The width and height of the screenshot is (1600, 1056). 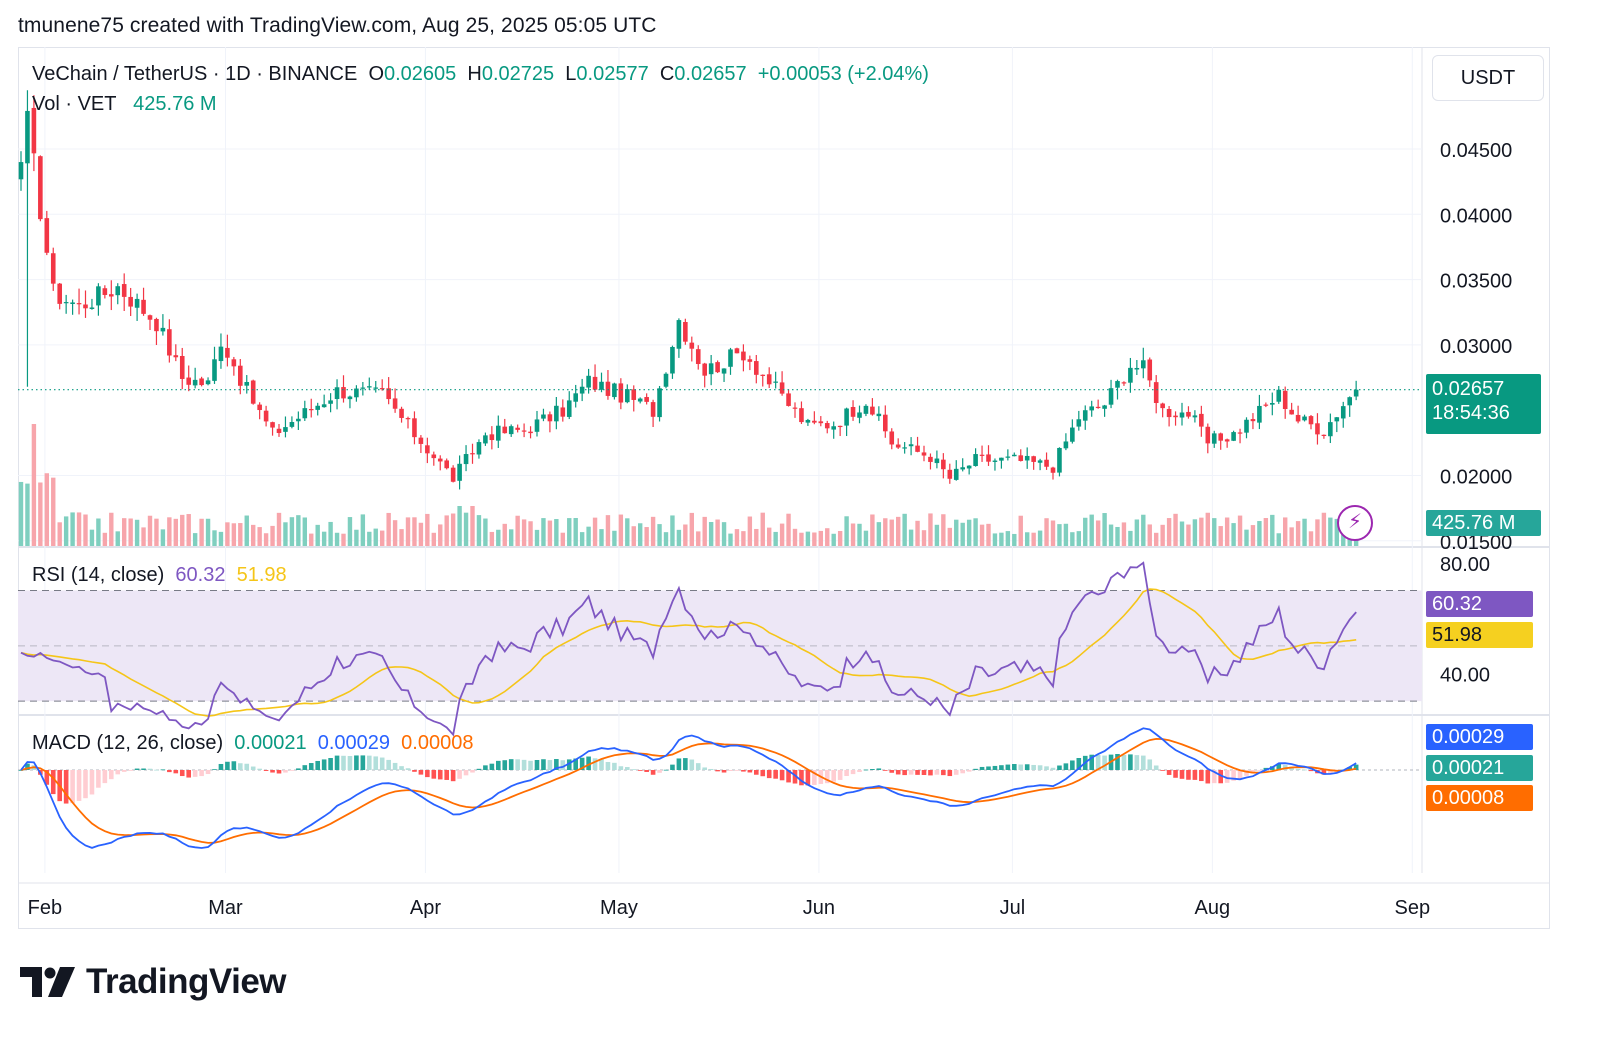 What do you see at coordinates (518, 74) in the screenshot?
I see `legend-high-value: 0.02725` at bounding box center [518, 74].